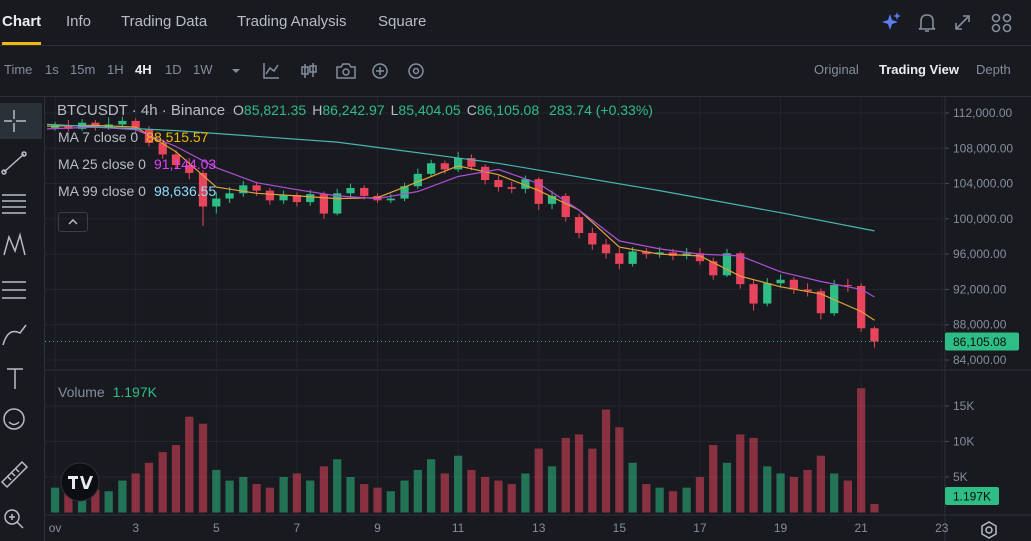 Image resolution: width=1031 pixels, height=541 pixels. I want to click on y-tick-label: 92,000.00, so click(980, 289).